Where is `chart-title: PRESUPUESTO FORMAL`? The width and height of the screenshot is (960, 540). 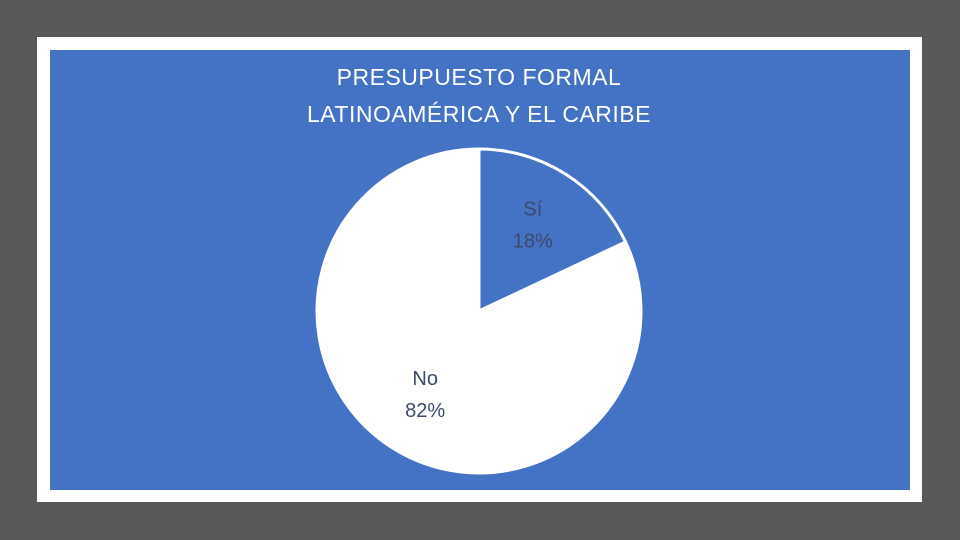
chart-title: PRESUPUESTO FORMAL is located at coordinates (479, 77).